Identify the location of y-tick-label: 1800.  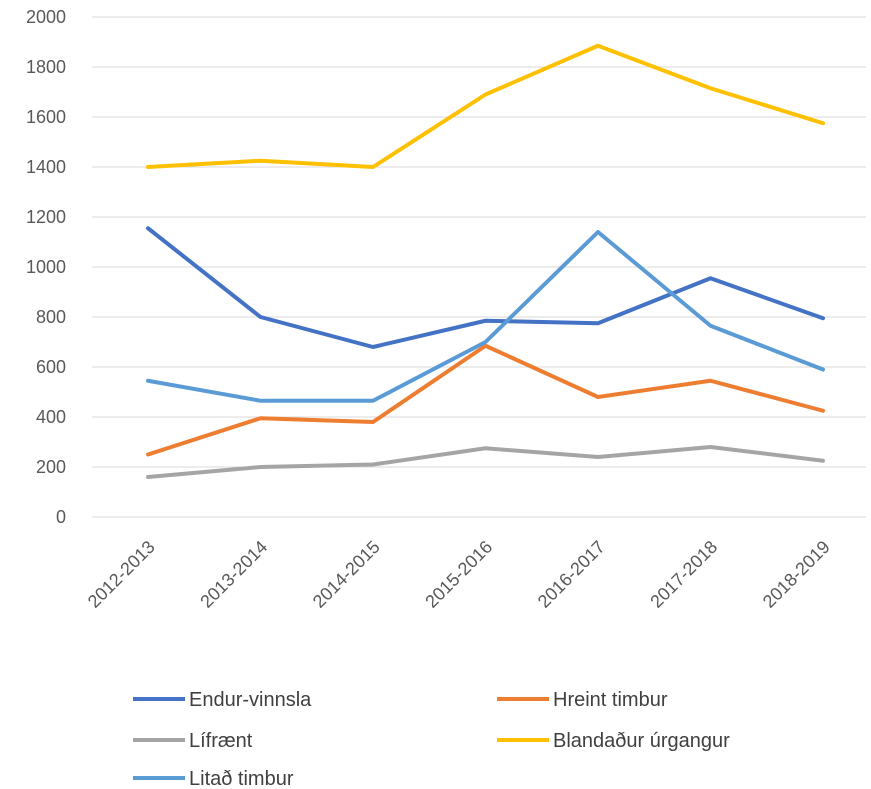
(46, 67).